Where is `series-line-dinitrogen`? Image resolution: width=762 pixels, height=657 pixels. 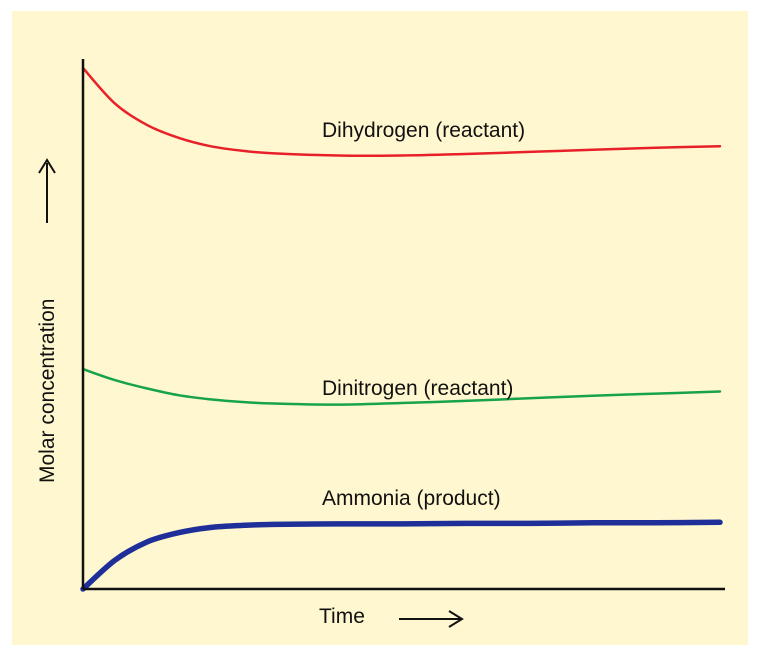
series-line-dinitrogen is located at coordinates (401, 386).